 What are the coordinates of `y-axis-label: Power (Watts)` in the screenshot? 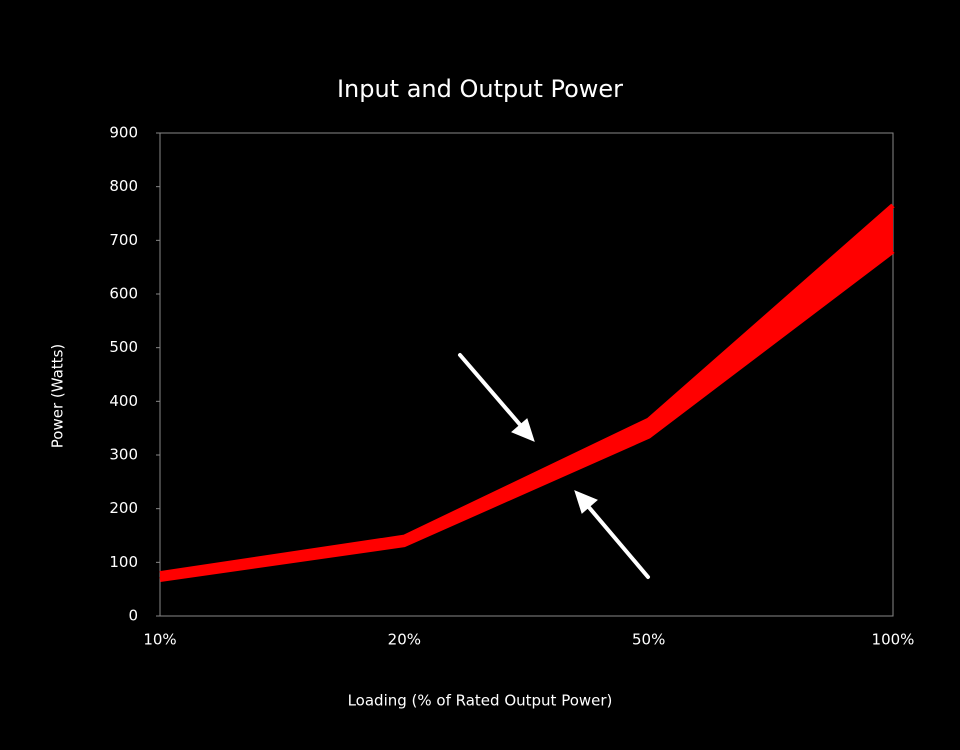 It's located at (58, 396).